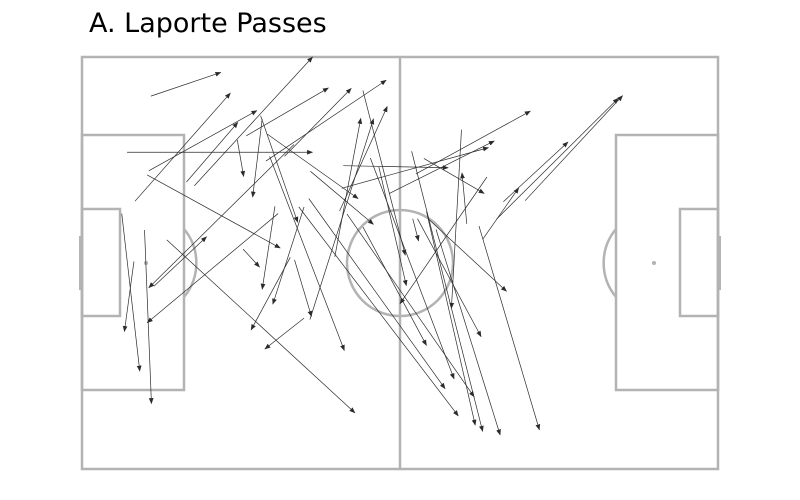 The width and height of the screenshot is (800, 500). Describe the element at coordinates (654, 263) in the screenshot. I see `right-penalty-spot` at that location.